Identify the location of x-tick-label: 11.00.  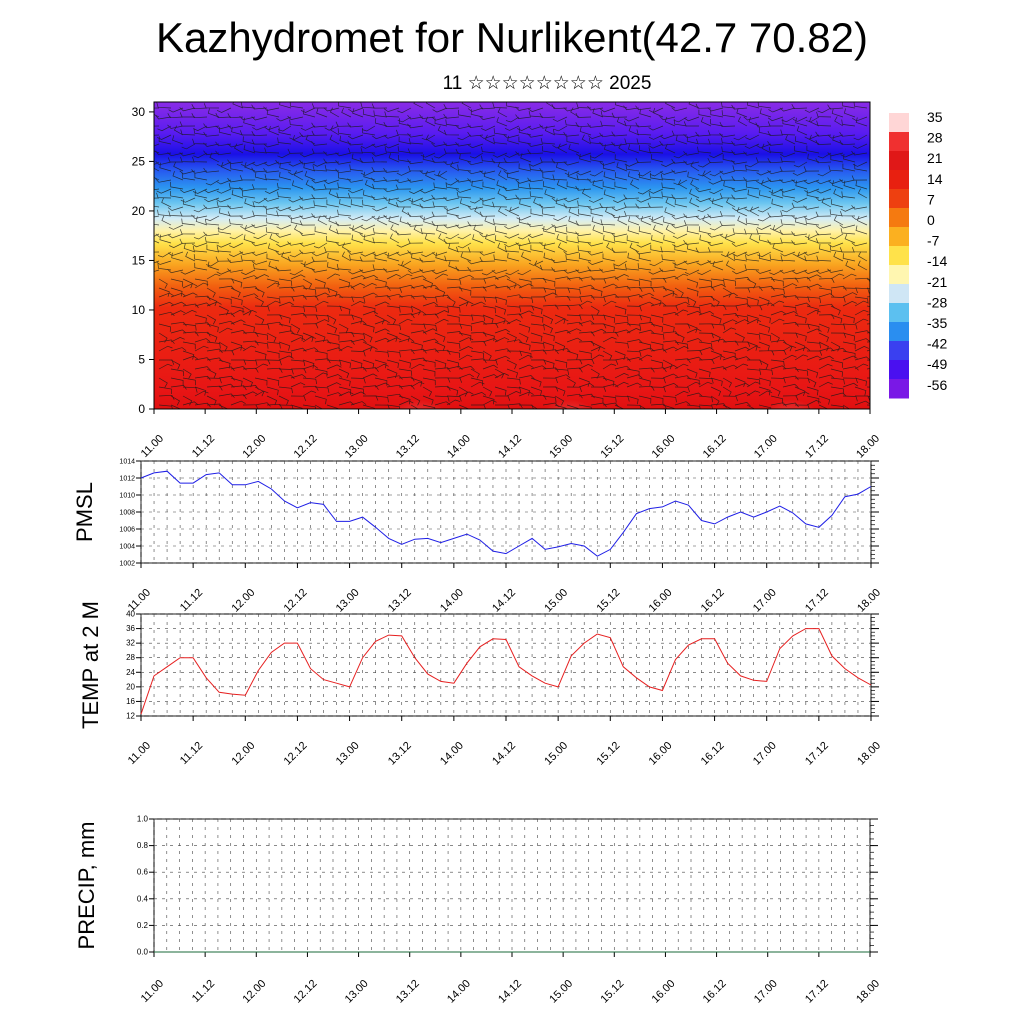
(152, 991).